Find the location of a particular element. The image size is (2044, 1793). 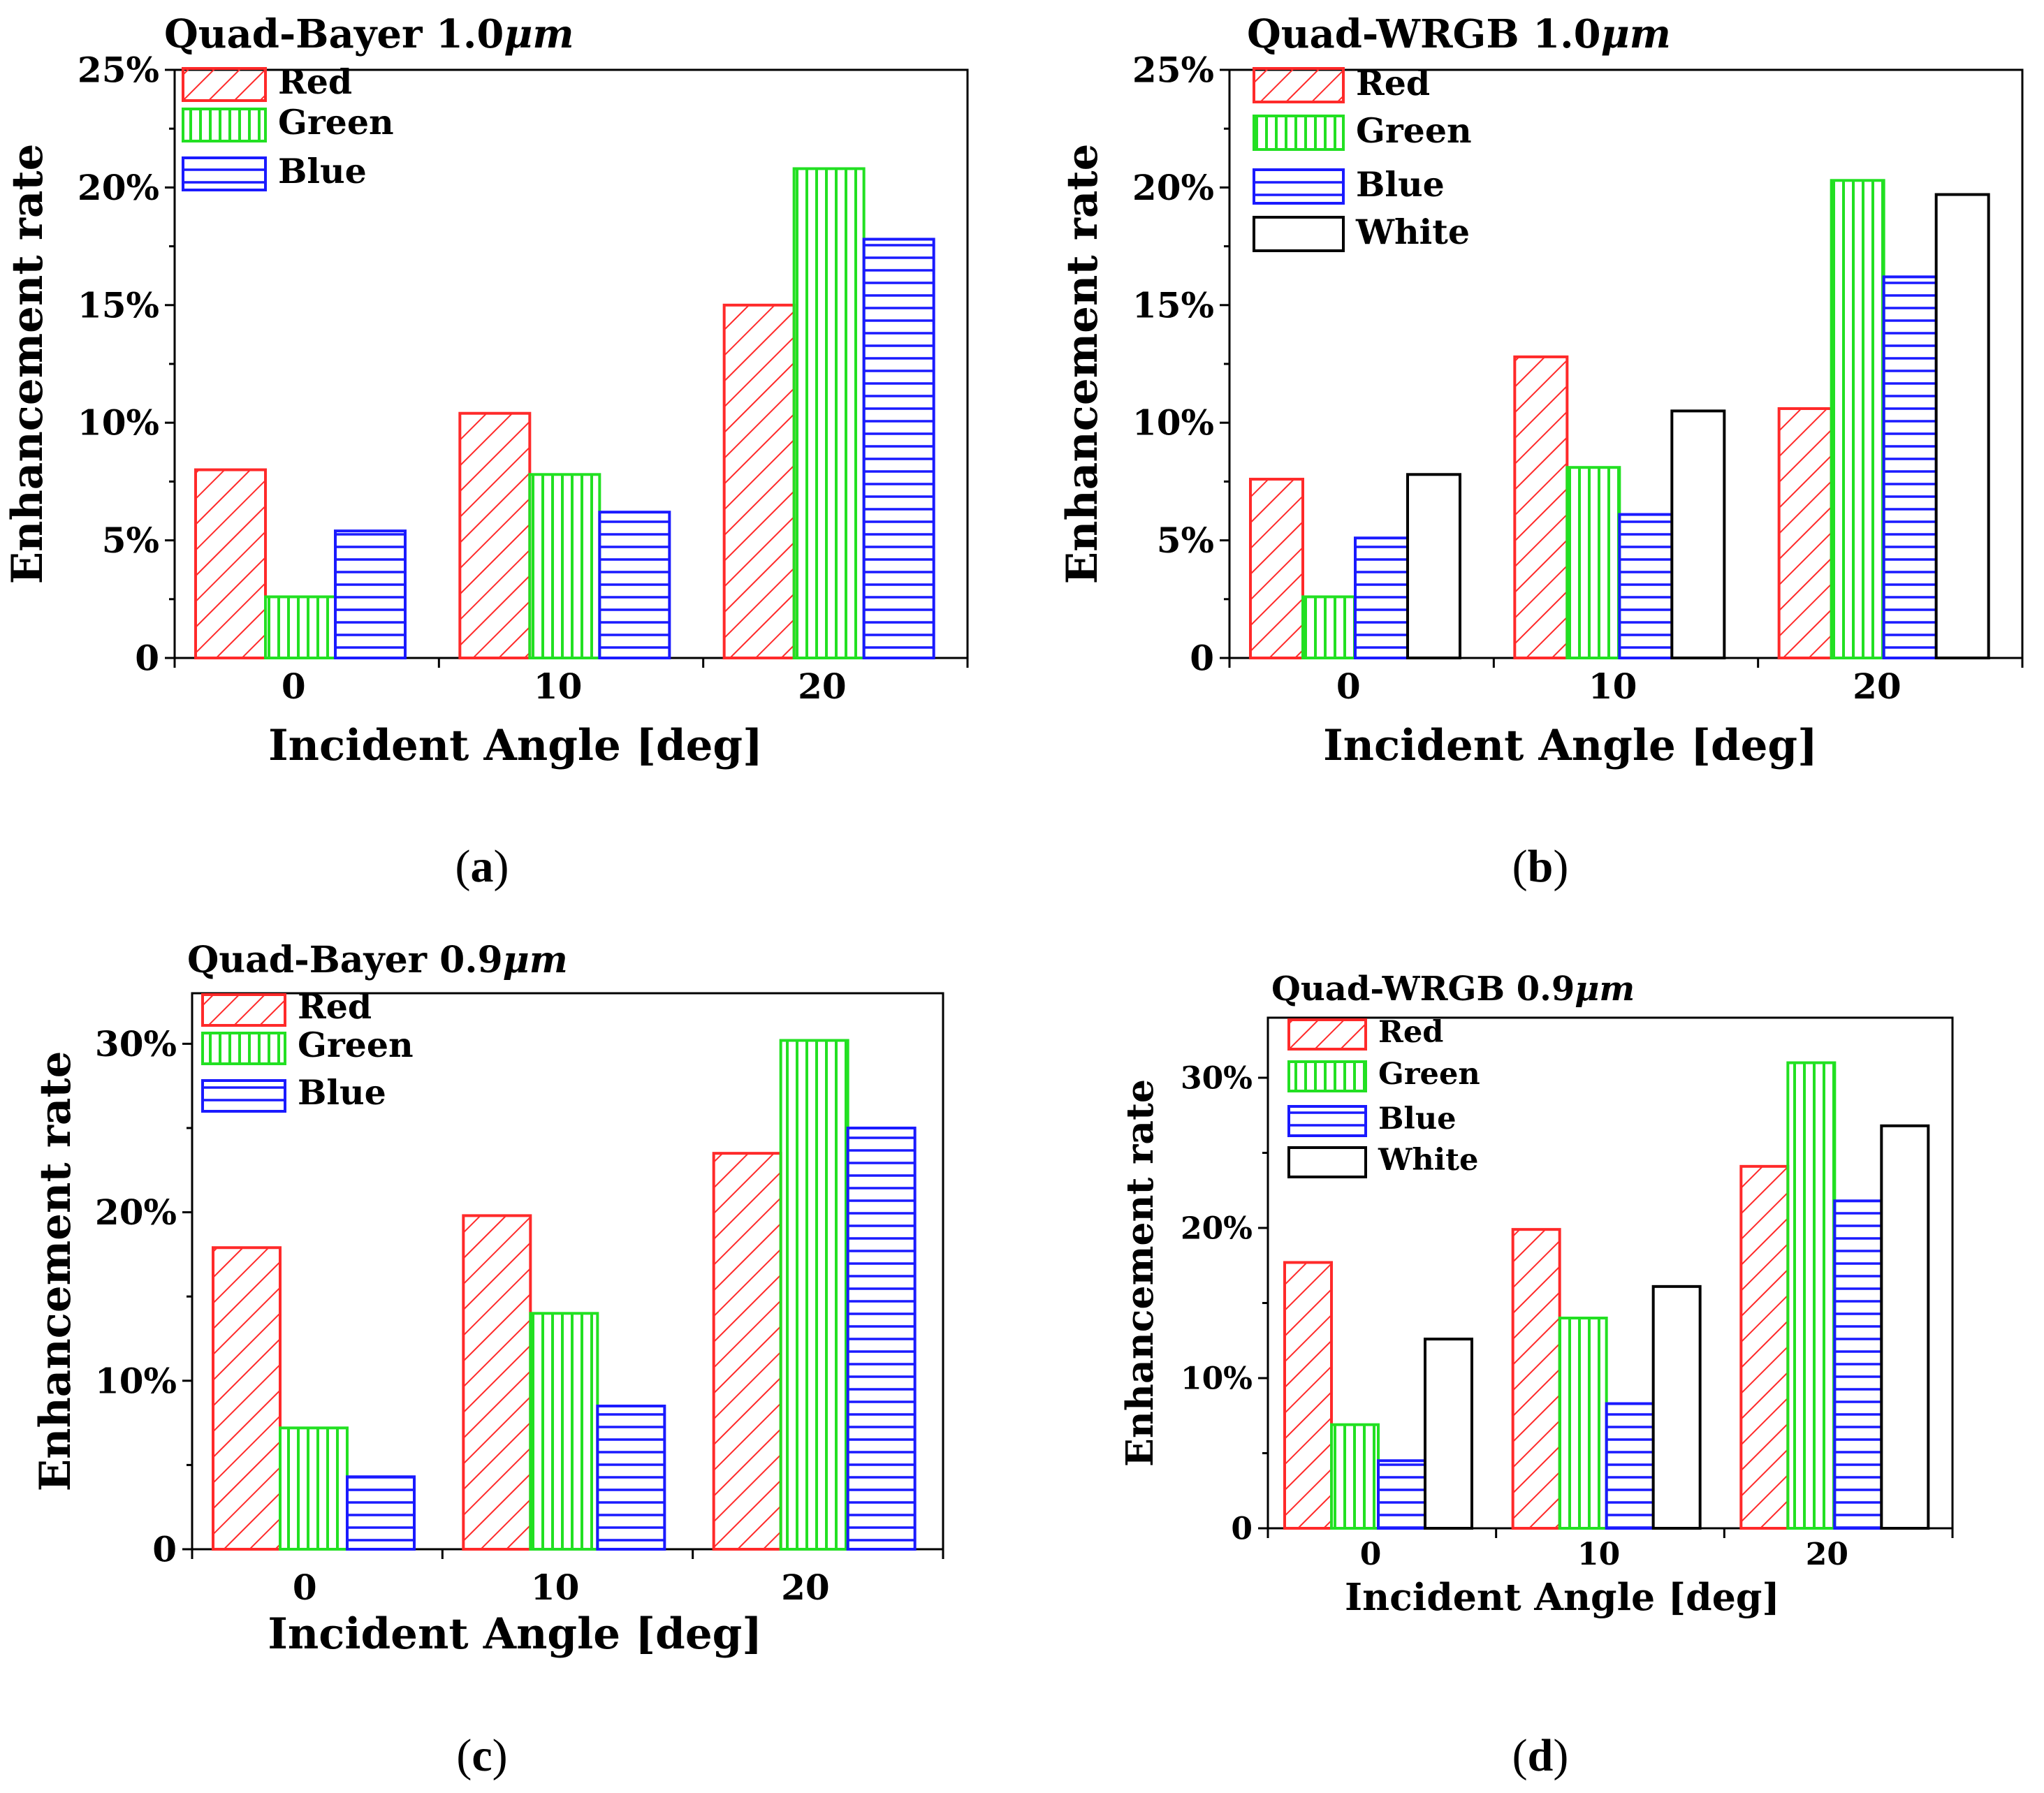

caption-letter: b is located at coordinates (1541, 866).